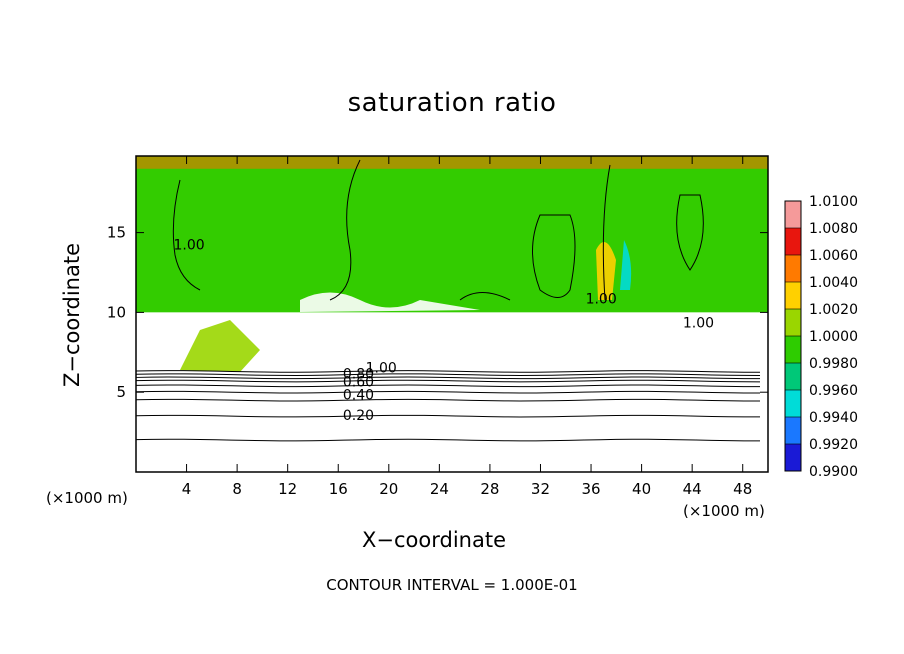 Image resolution: width=904 pixels, height=654 pixels. I want to click on x-tick-label: 20, so click(388, 489).